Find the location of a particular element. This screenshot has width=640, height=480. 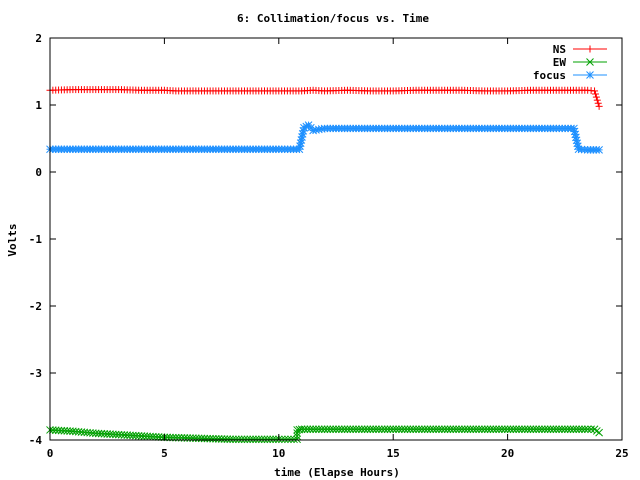

x-tick-label: 25 is located at coordinates (621, 453).